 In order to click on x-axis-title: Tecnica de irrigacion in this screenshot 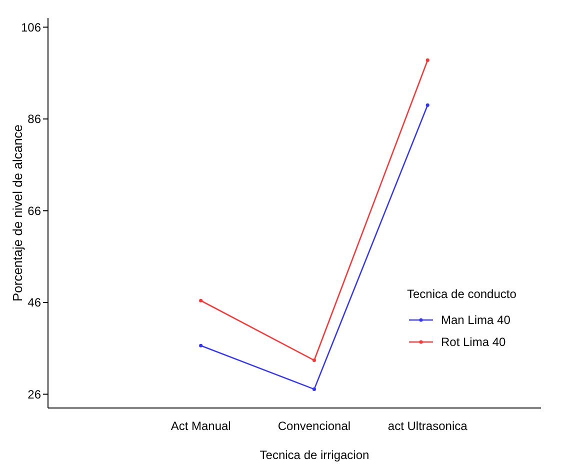, I will do `click(315, 455)`.